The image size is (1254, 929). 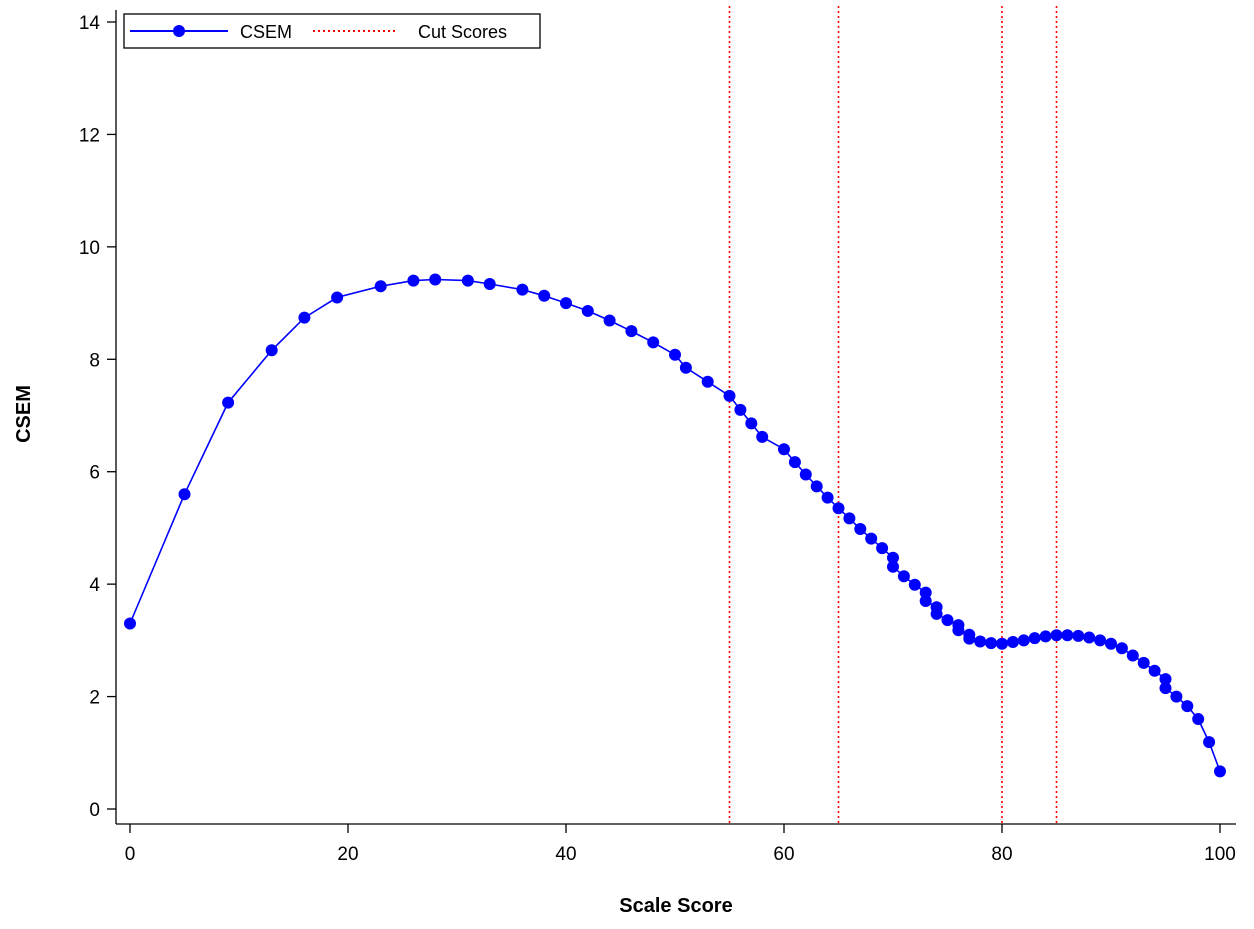 I want to click on legend-csem-label: CSEM, so click(x=266, y=32).